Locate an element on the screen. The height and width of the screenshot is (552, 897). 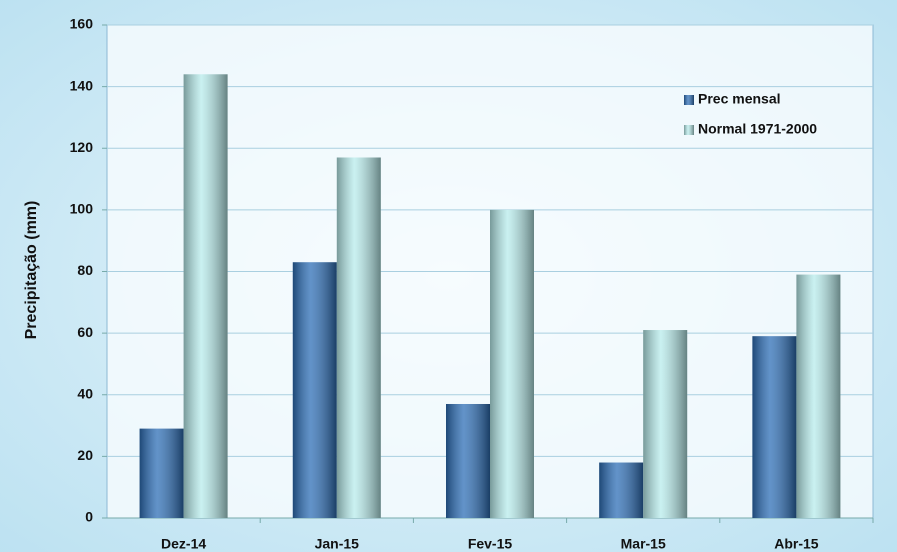
x-tick-label: Fev-15 is located at coordinates (490, 544).